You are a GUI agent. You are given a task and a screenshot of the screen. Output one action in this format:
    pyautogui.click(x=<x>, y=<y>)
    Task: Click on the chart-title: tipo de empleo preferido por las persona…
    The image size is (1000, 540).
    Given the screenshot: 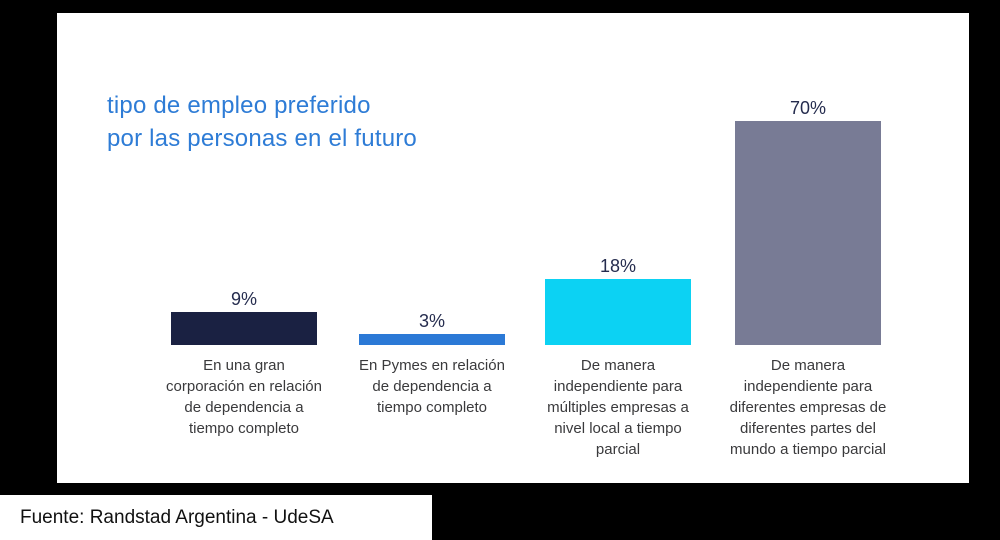 What is the action you would take?
    pyautogui.click(x=262, y=122)
    